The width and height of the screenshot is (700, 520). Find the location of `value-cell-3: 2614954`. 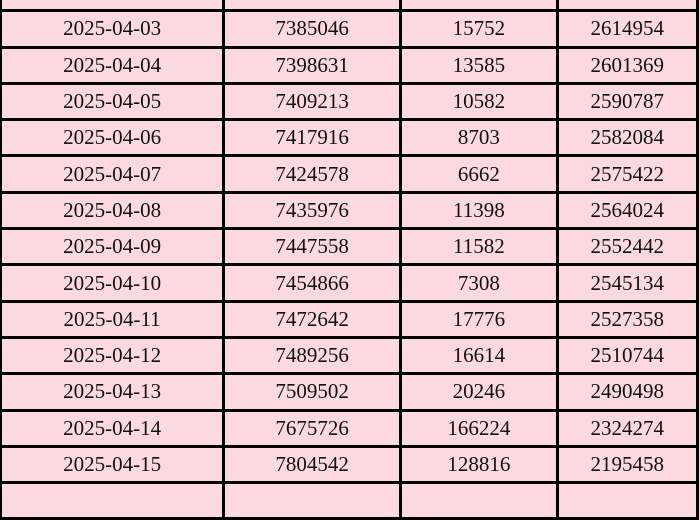

value-cell-3: 2614954 is located at coordinates (627, 29).